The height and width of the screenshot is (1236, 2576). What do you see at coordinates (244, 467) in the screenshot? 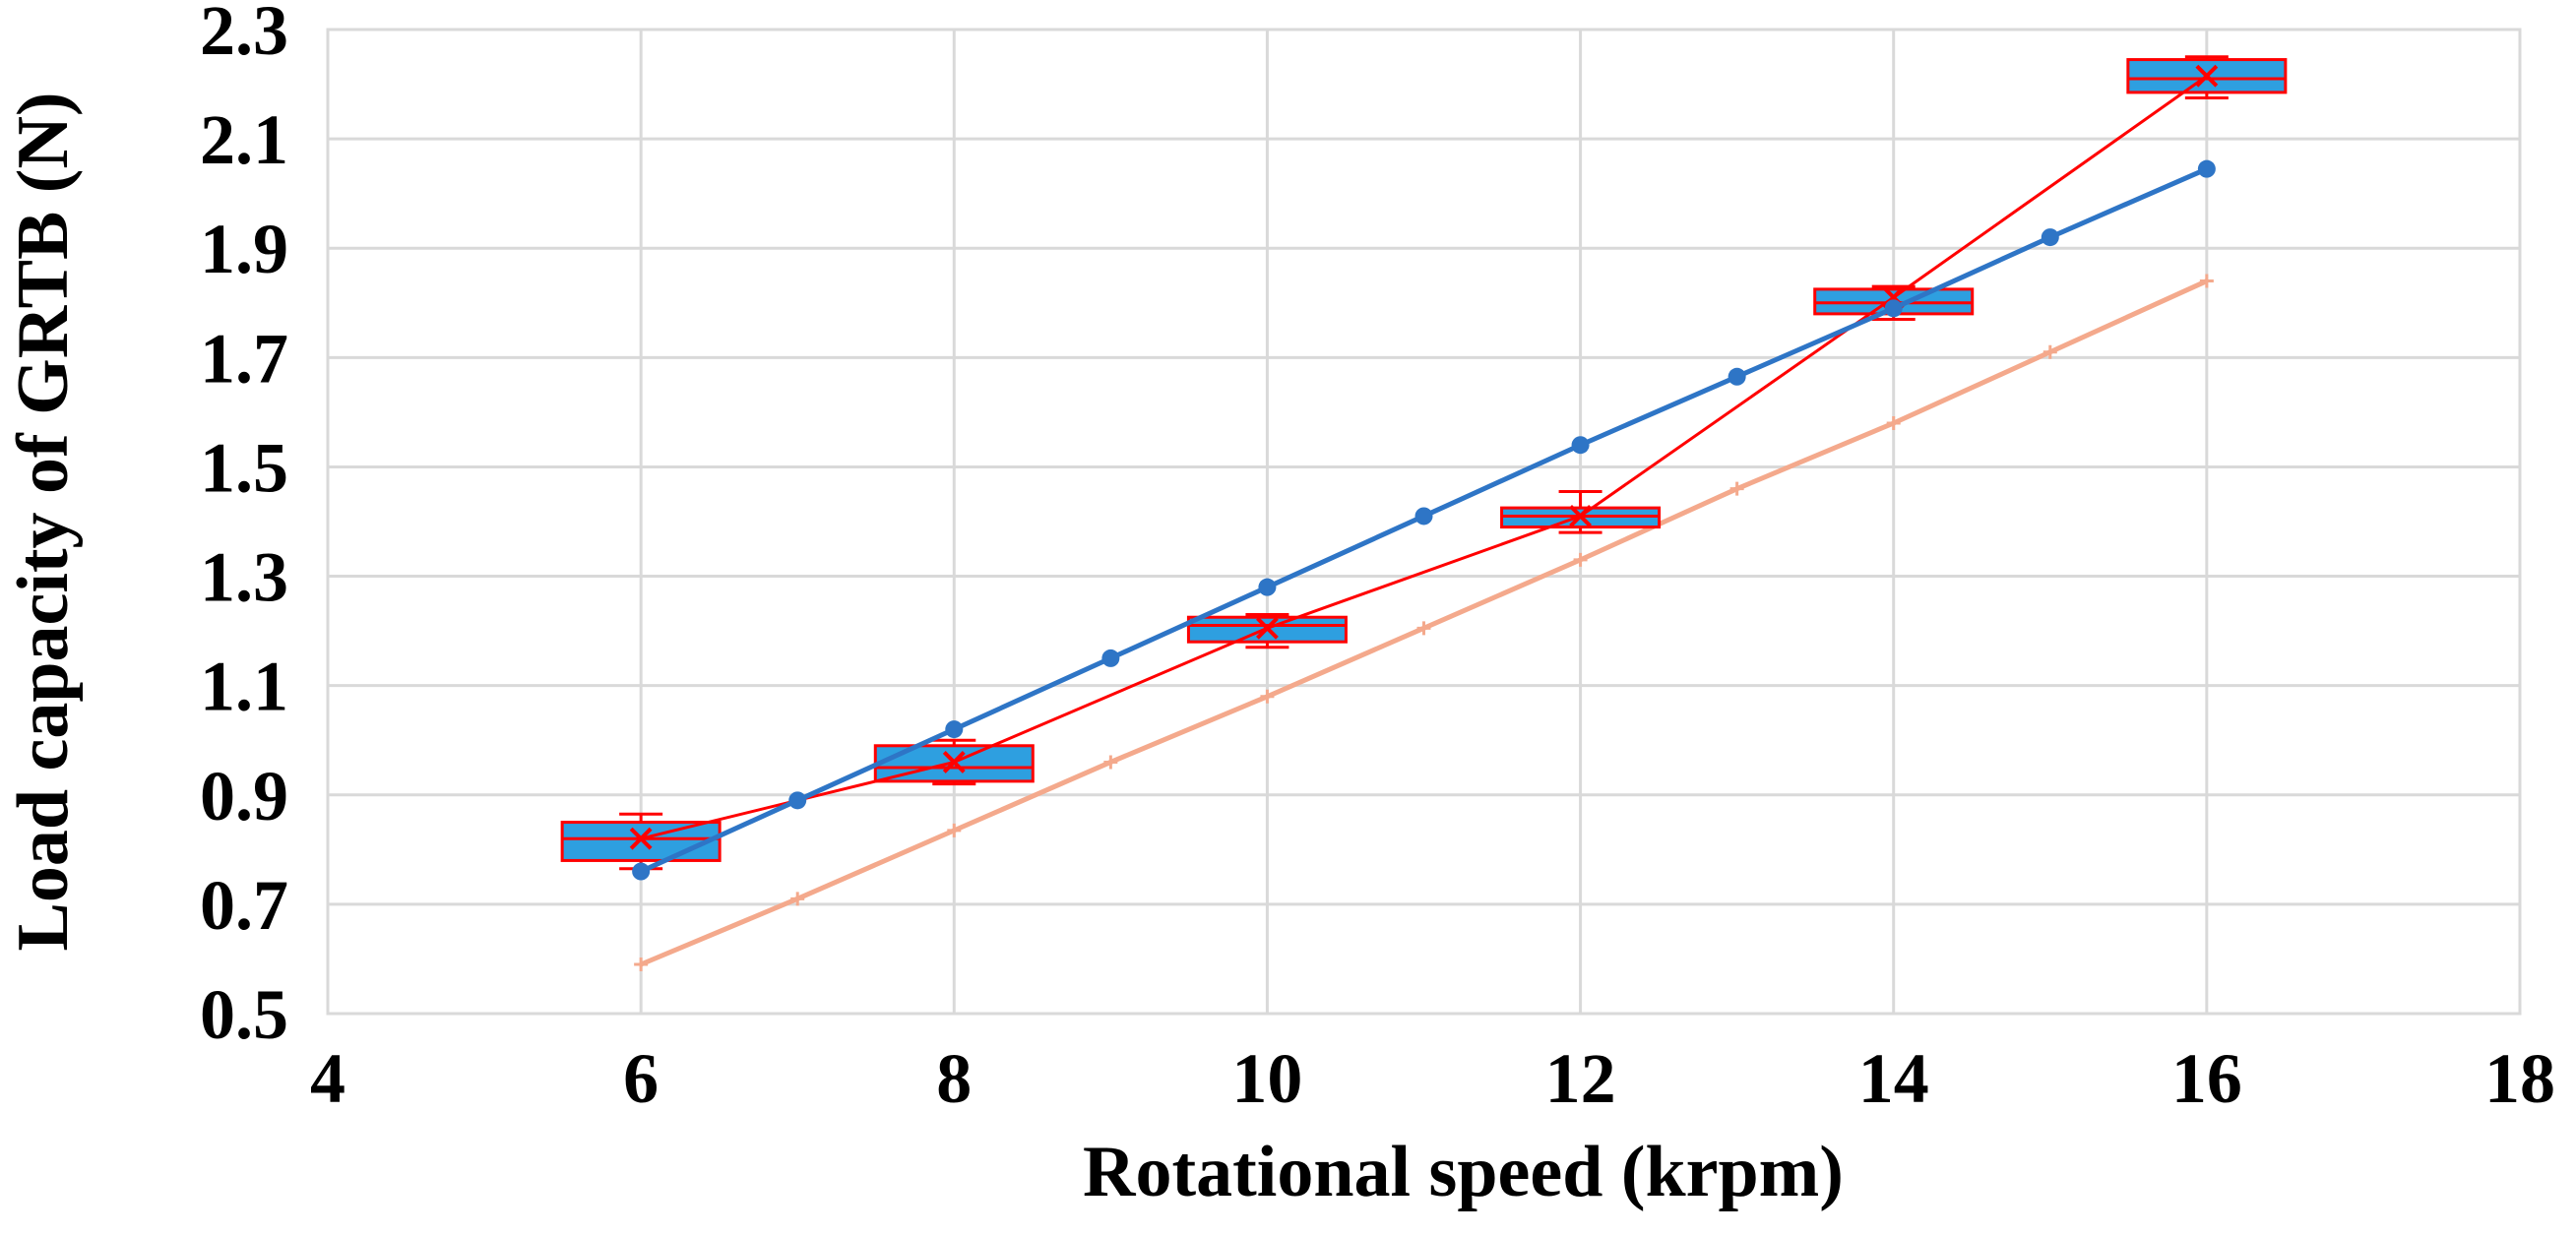
I see `y-tick-label: 1.5` at bounding box center [244, 467].